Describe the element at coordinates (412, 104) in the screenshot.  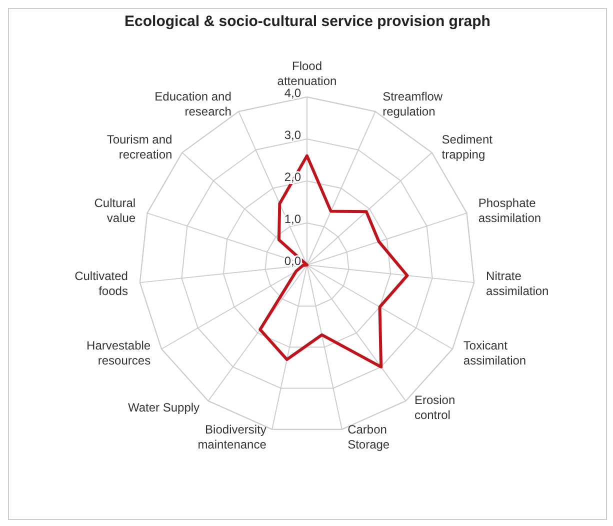
I see `spoke-label: Streamflow regulation` at that location.